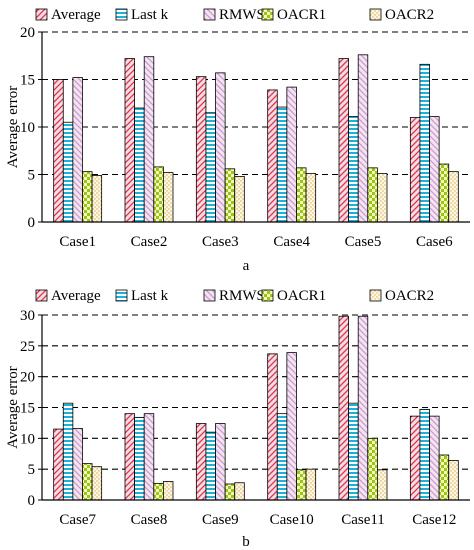 This screenshot has height=550, width=474. I want to click on bar-oacr2-case2, so click(168, 197).